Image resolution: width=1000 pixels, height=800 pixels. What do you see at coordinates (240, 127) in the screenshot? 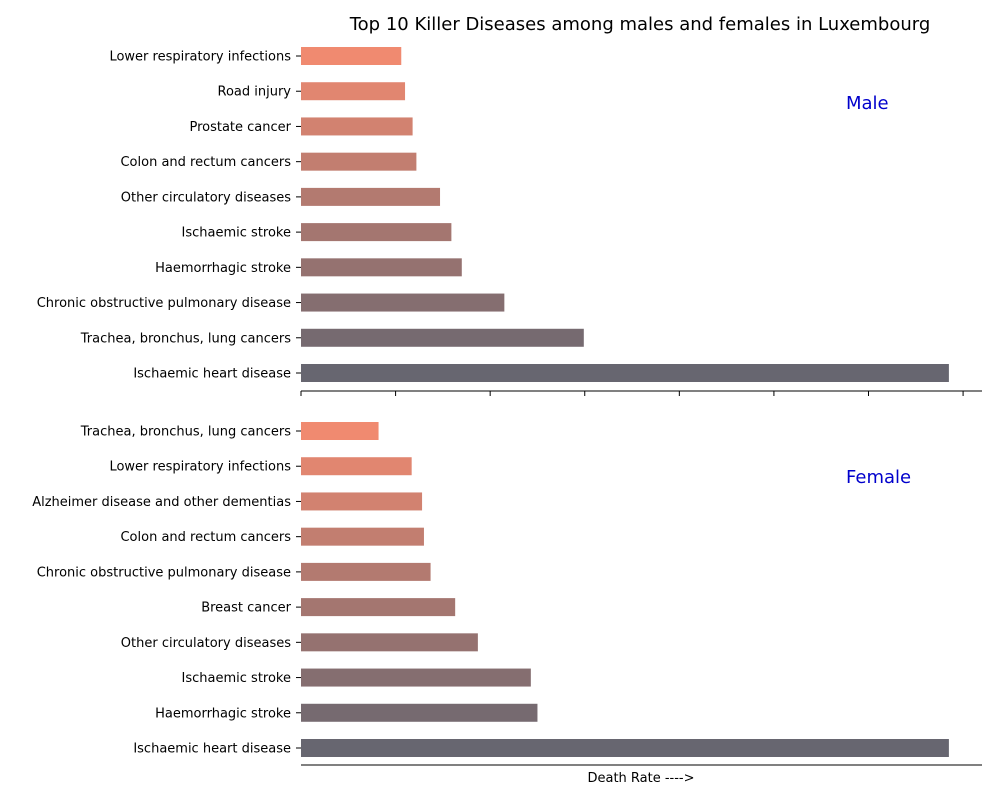
I see `y-tick-label: Prostate cancer` at bounding box center [240, 127].